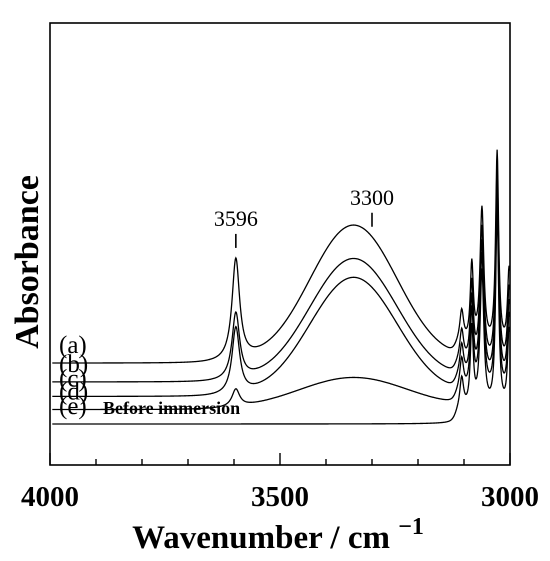 The image size is (550, 561). I want to click on series-label: (d), so click(73, 392).